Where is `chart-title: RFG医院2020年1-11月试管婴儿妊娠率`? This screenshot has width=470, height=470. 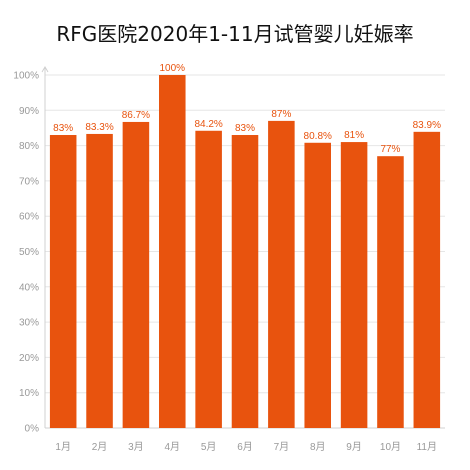 chart-title: RFG医院2020年1-11月试管婴儿妊娠率 is located at coordinates (235, 34).